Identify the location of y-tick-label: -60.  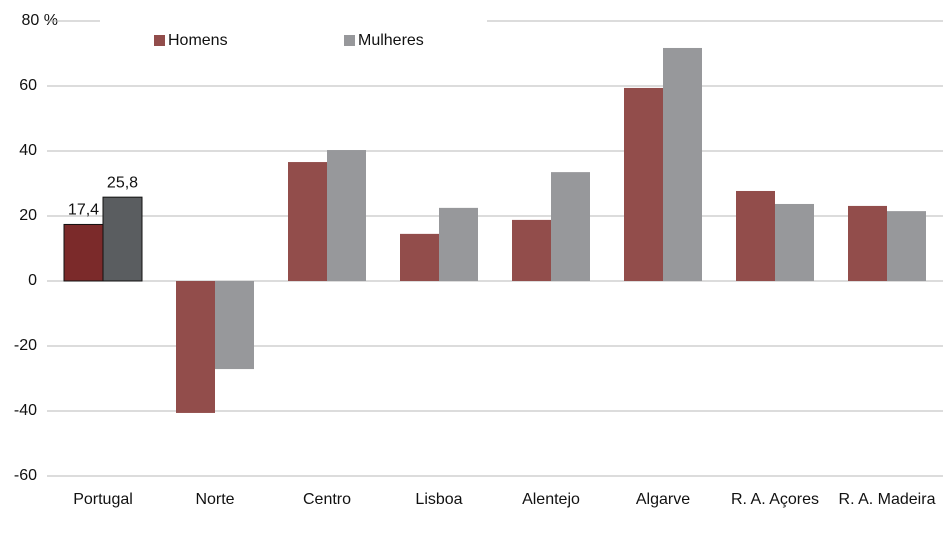
(25, 475).